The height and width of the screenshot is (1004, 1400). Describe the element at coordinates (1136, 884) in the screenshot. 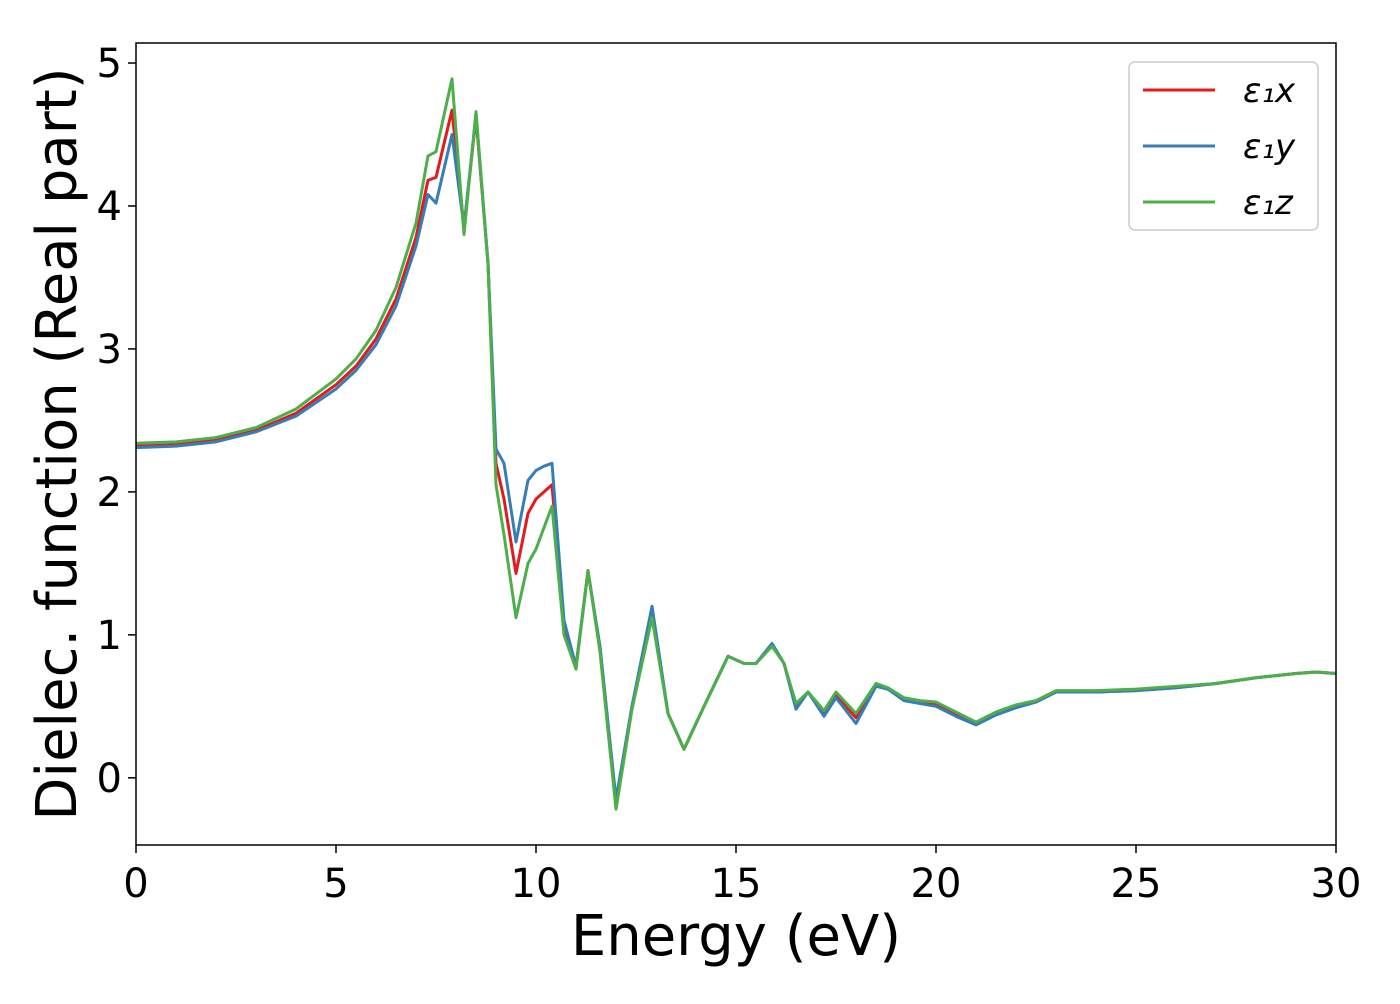

I see `x-tick-label: 25` at that location.